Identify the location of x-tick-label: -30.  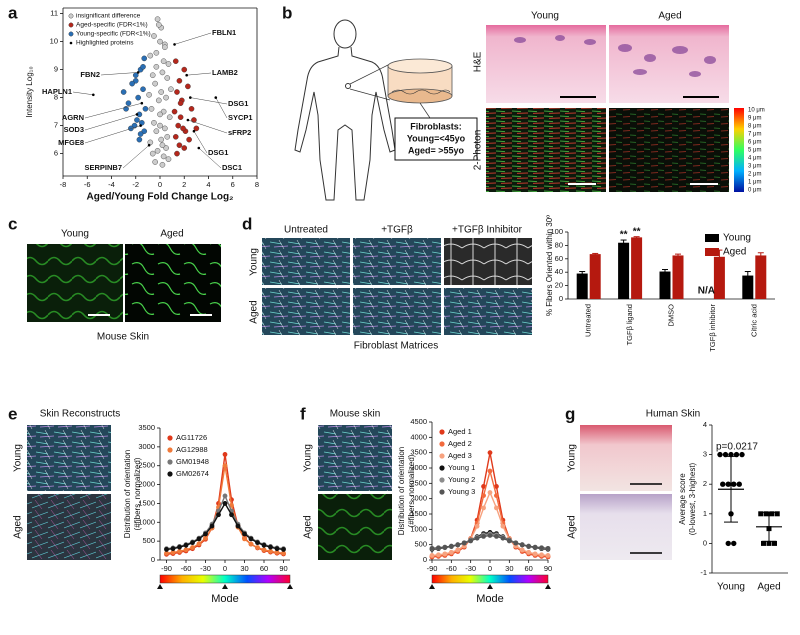
(470, 568).